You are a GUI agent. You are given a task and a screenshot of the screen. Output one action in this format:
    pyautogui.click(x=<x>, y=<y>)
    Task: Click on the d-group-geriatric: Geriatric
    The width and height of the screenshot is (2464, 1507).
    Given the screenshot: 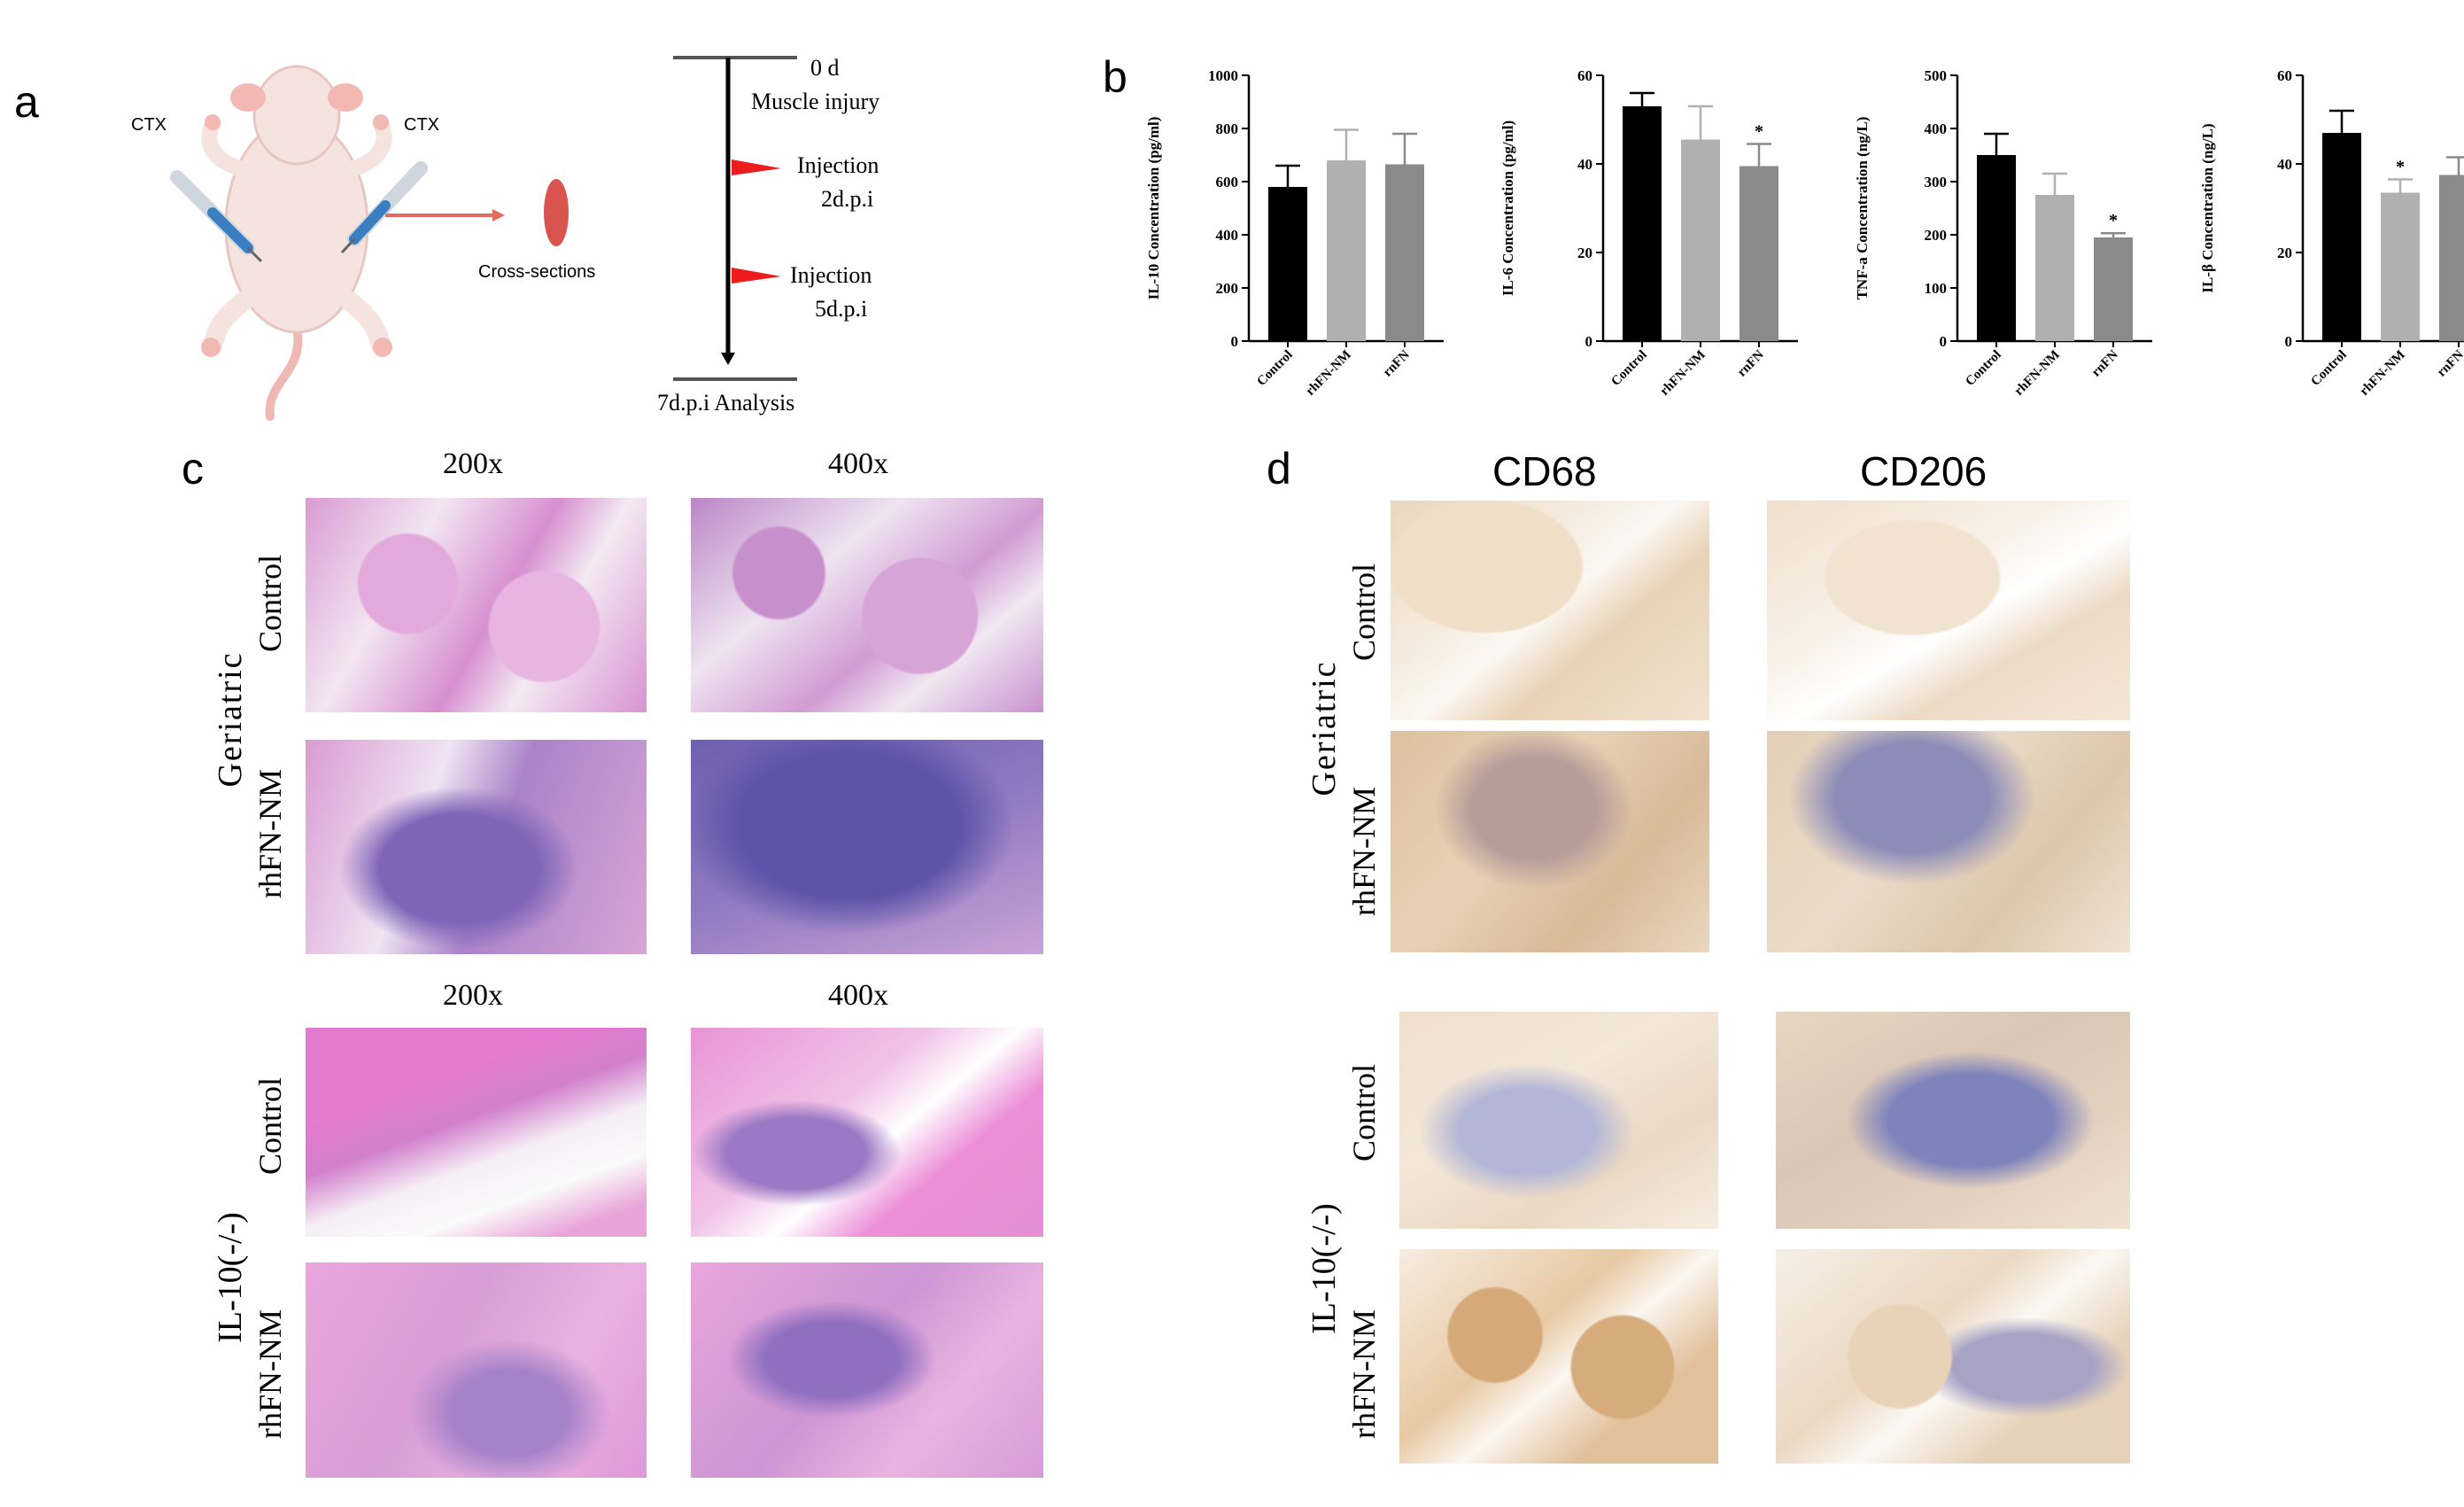 What is the action you would take?
    pyautogui.click(x=1324, y=728)
    